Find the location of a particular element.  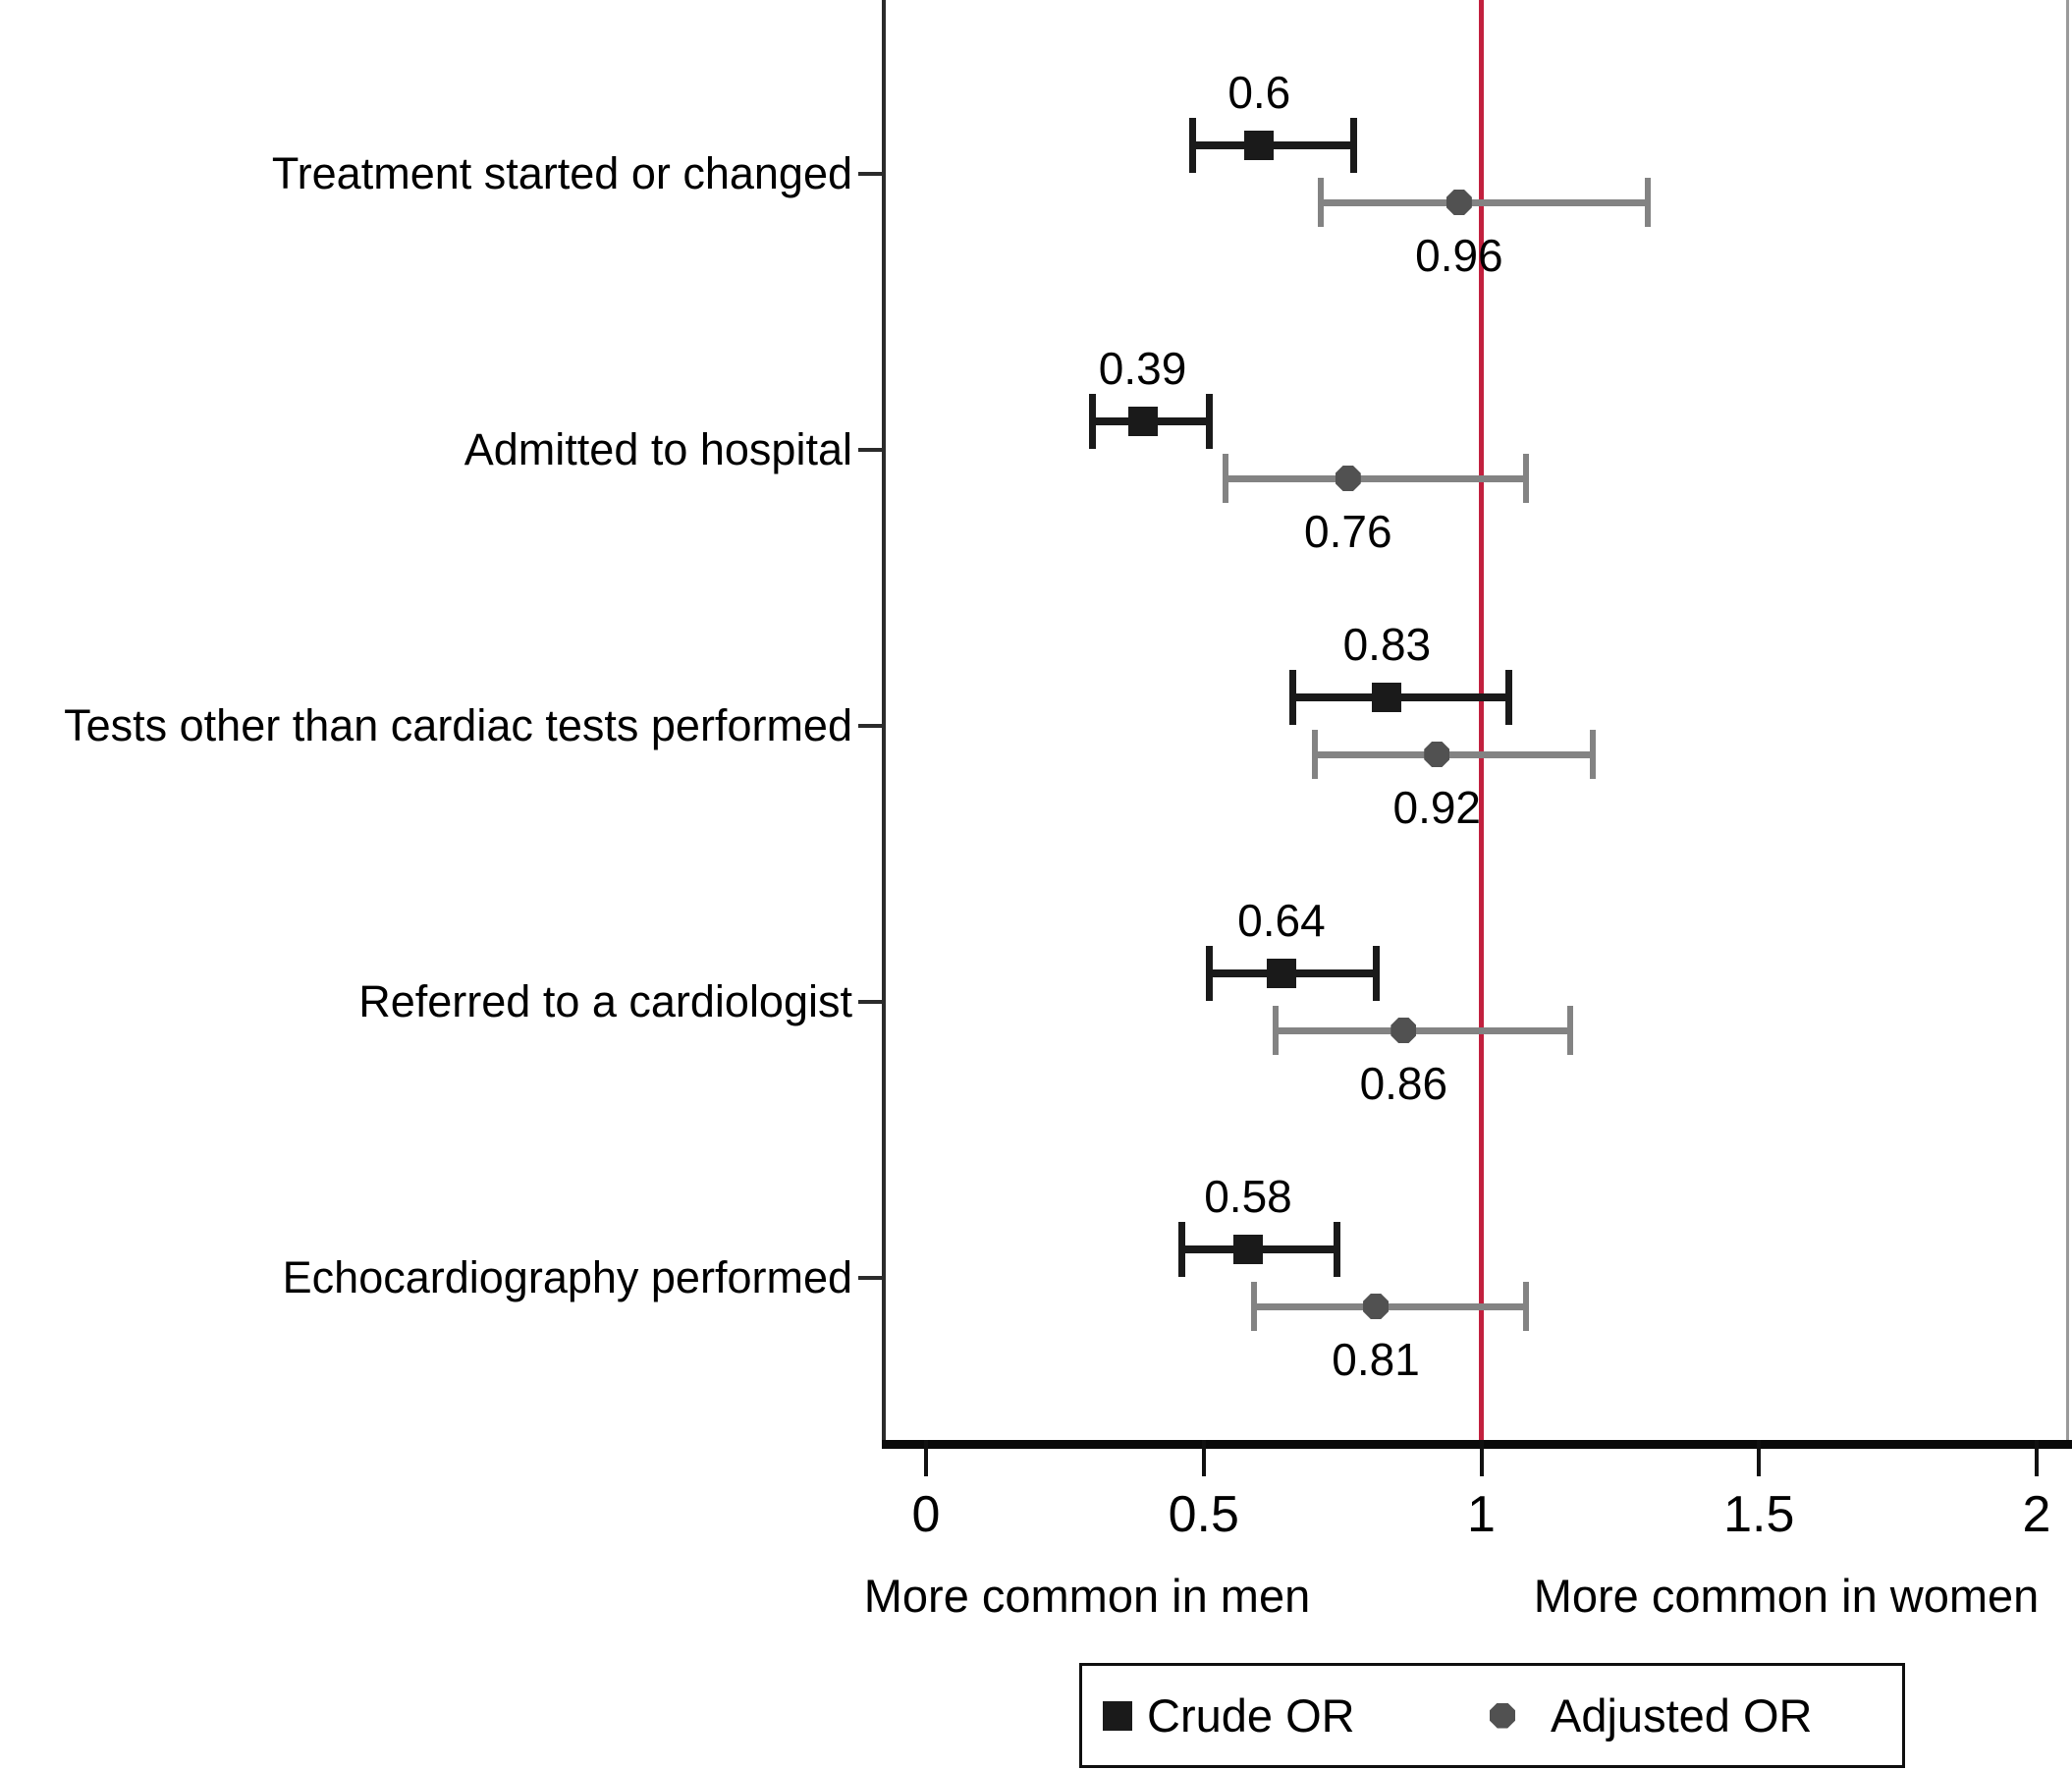

adjusted-value-label: 0.86 is located at coordinates (1403, 1083).